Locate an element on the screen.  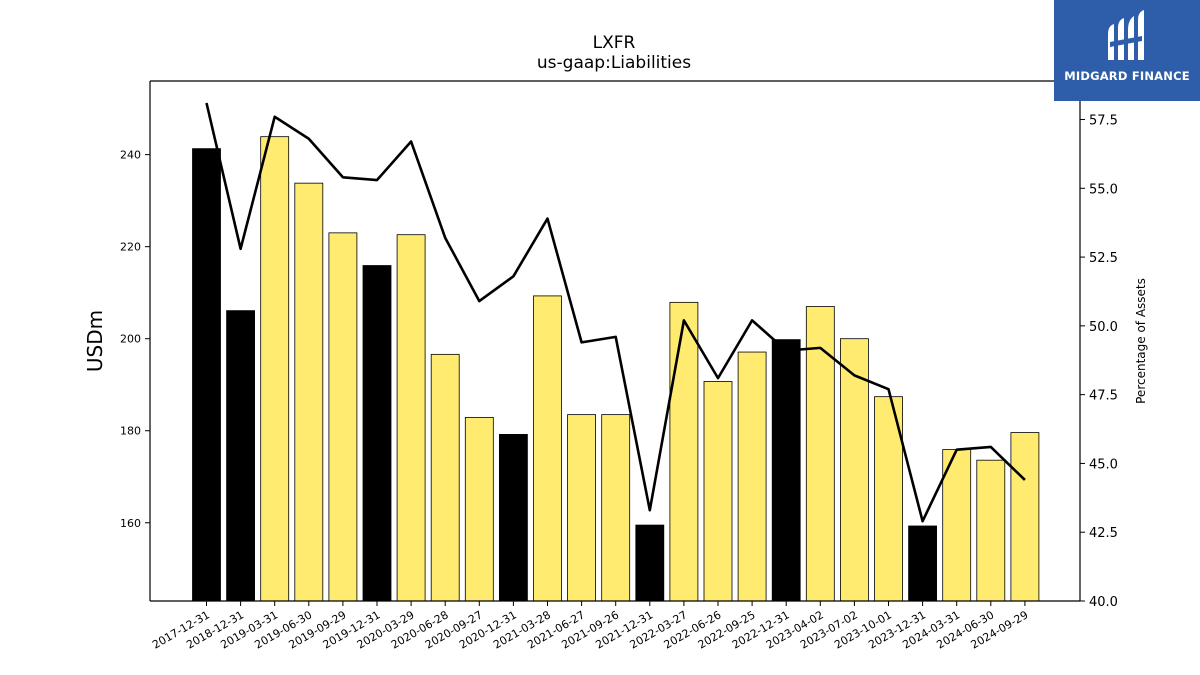
logo-text: MIDGARD FINANCE is located at coordinates (1127, 76).